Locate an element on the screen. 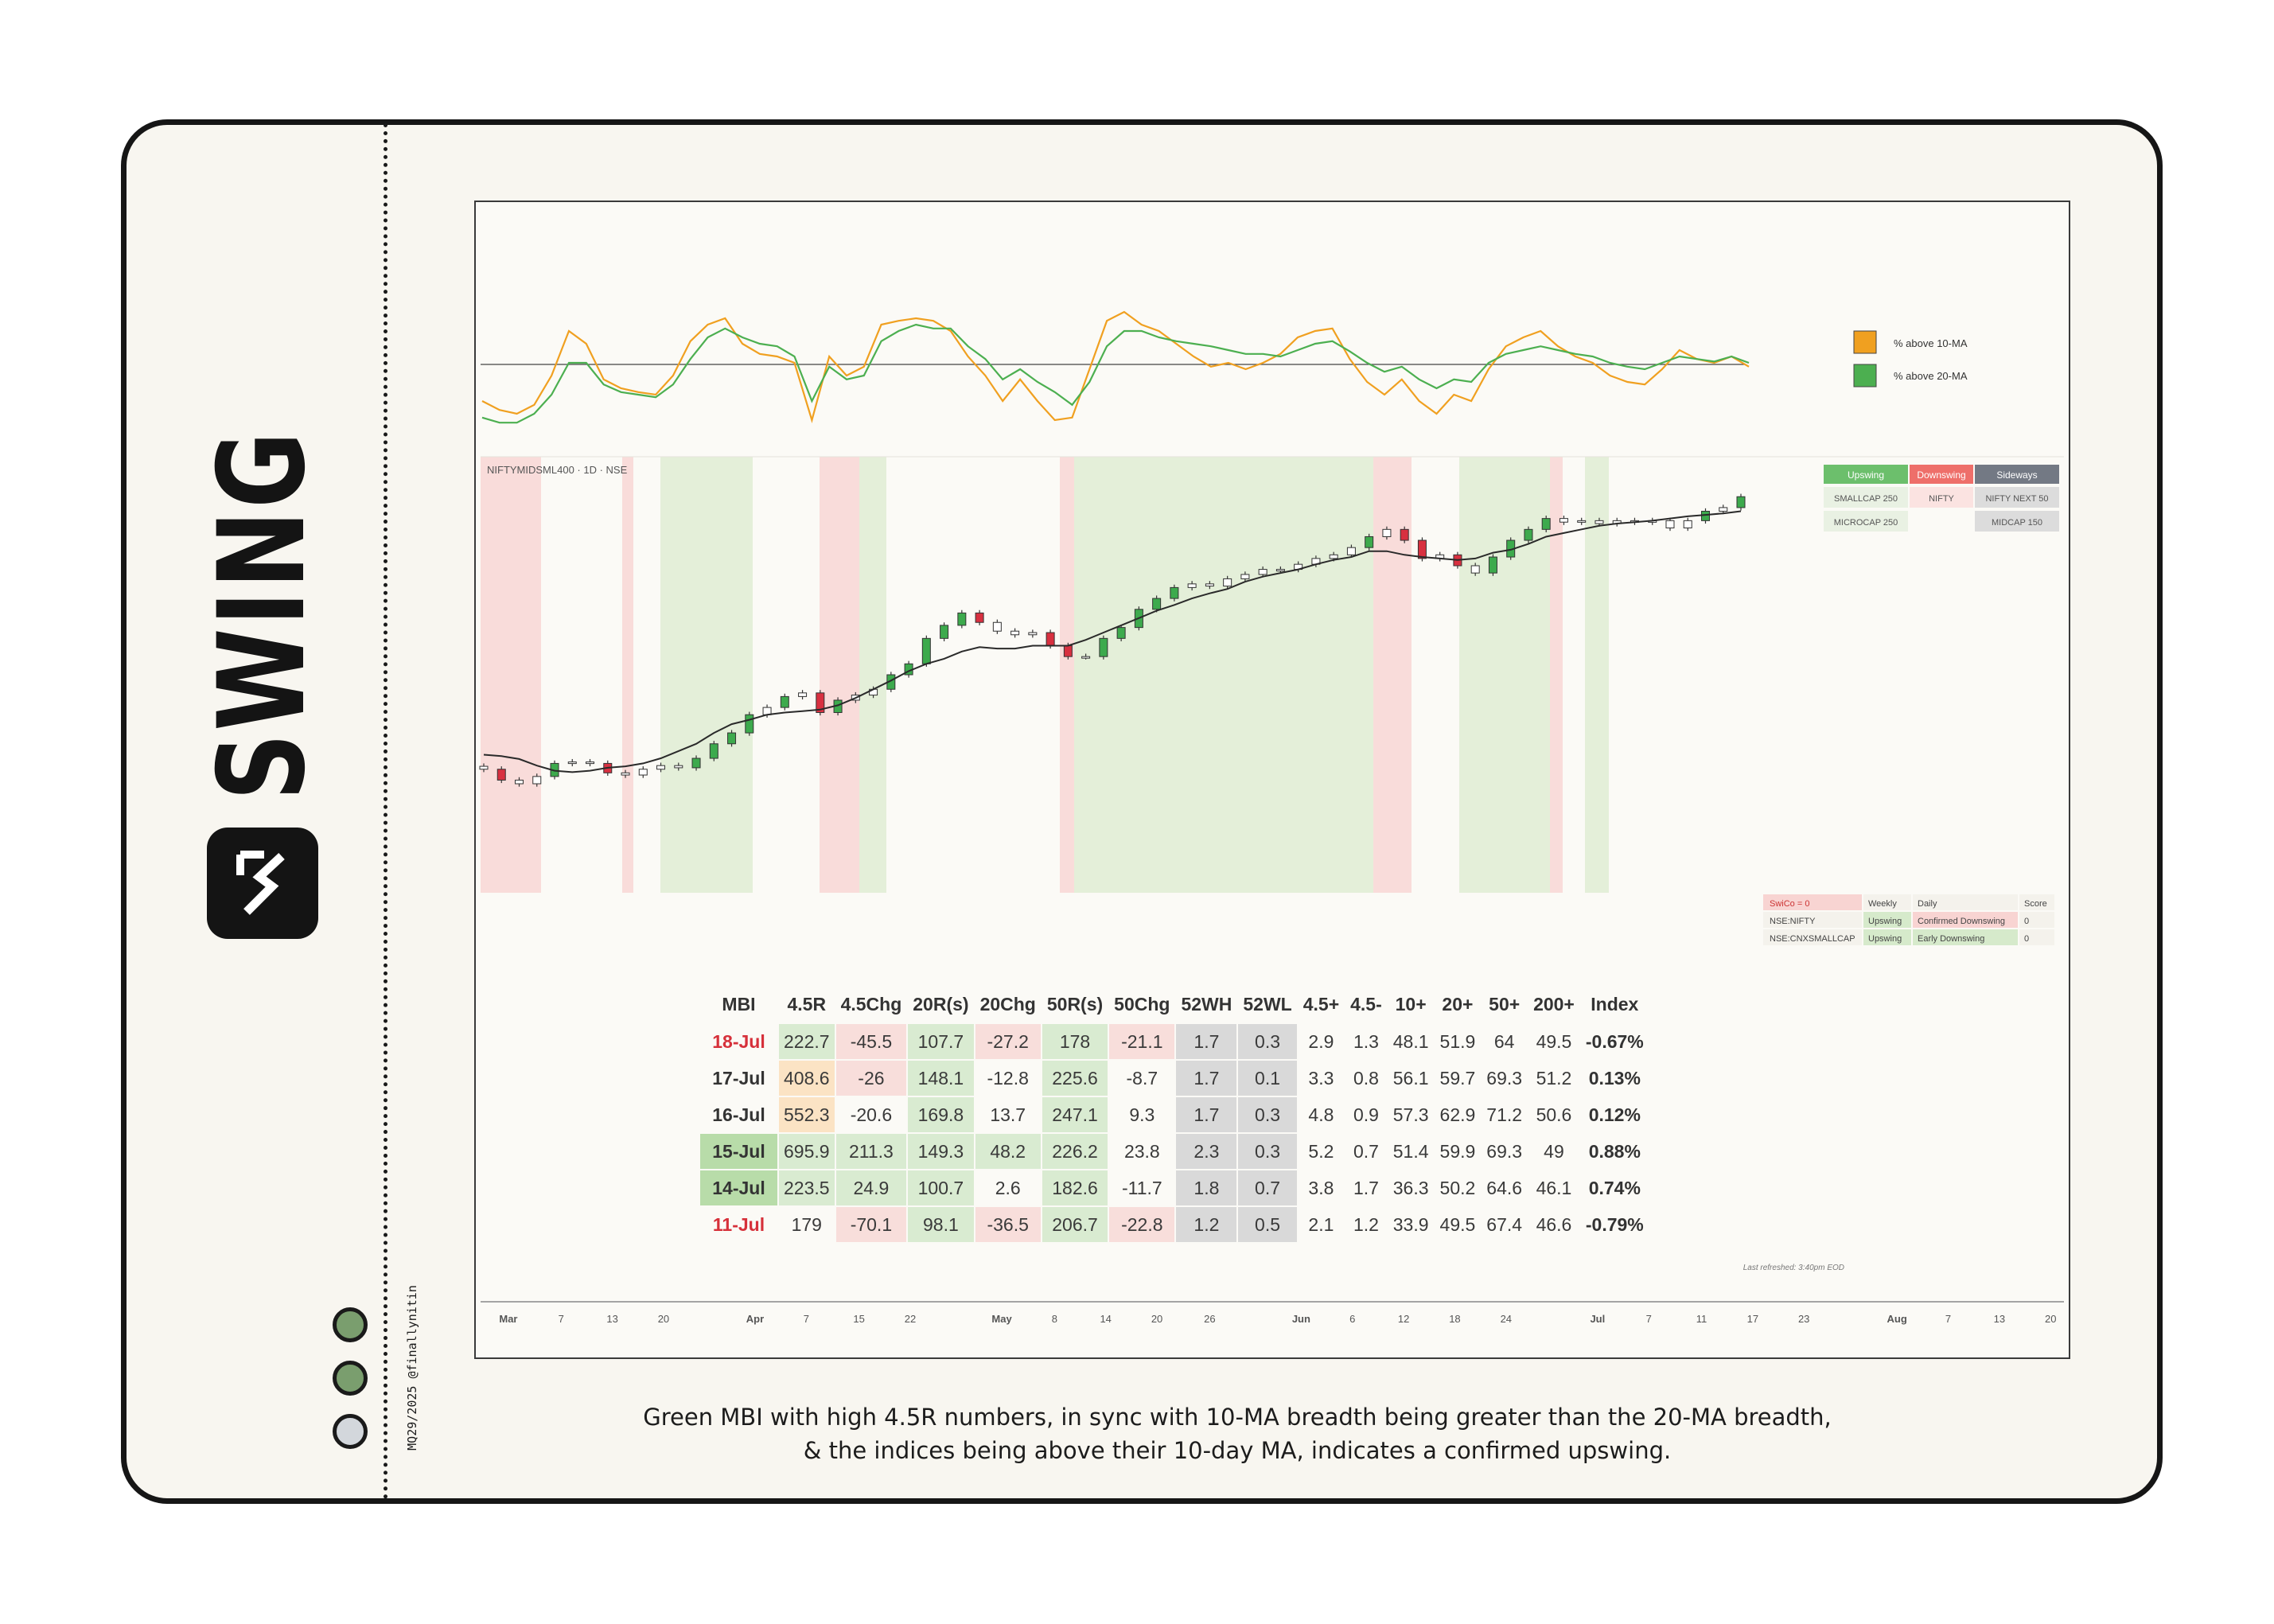 The height and width of the screenshot is (1624, 2274). cell: 9.3 is located at coordinates (1142, 1114).